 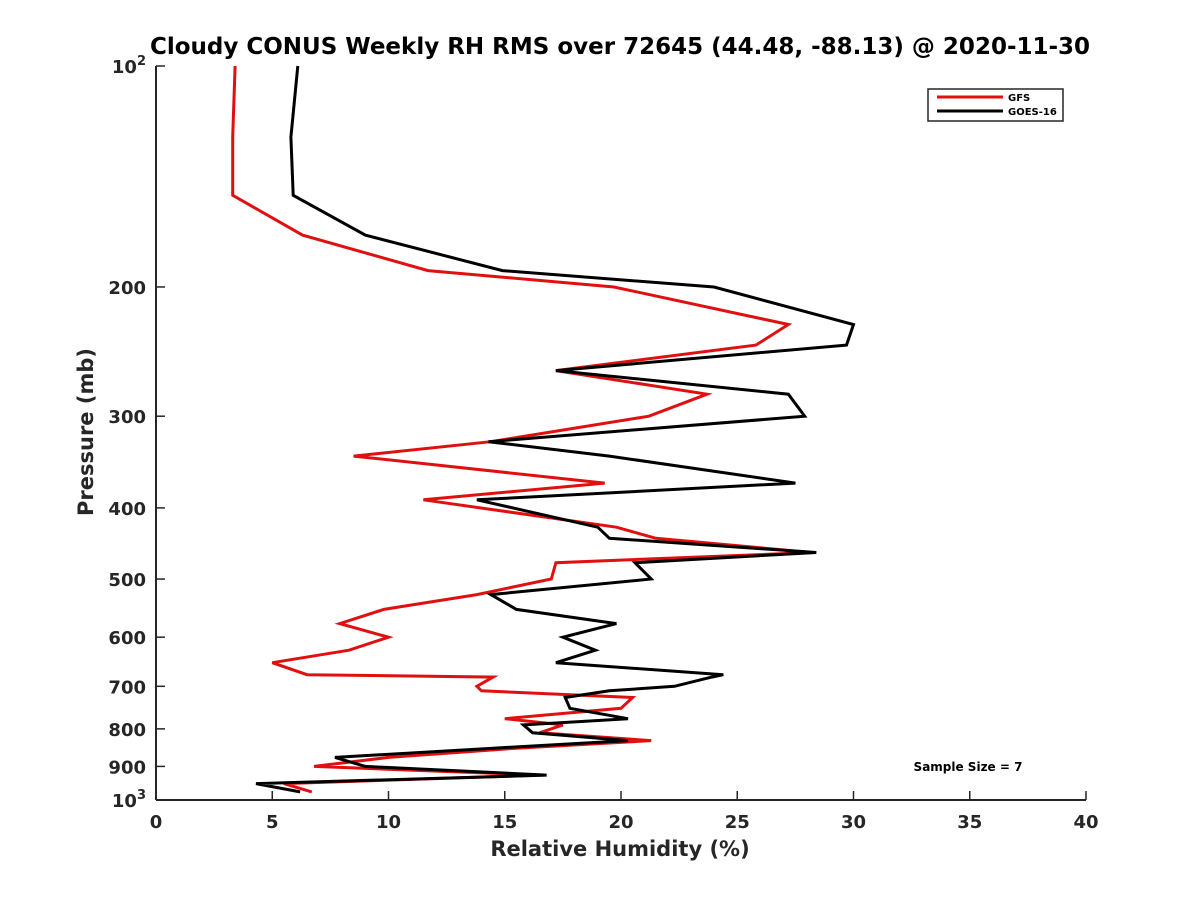 What do you see at coordinates (619, 849) in the screenshot?
I see `x-axis-label: Relative Humidity (%)` at bounding box center [619, 849].